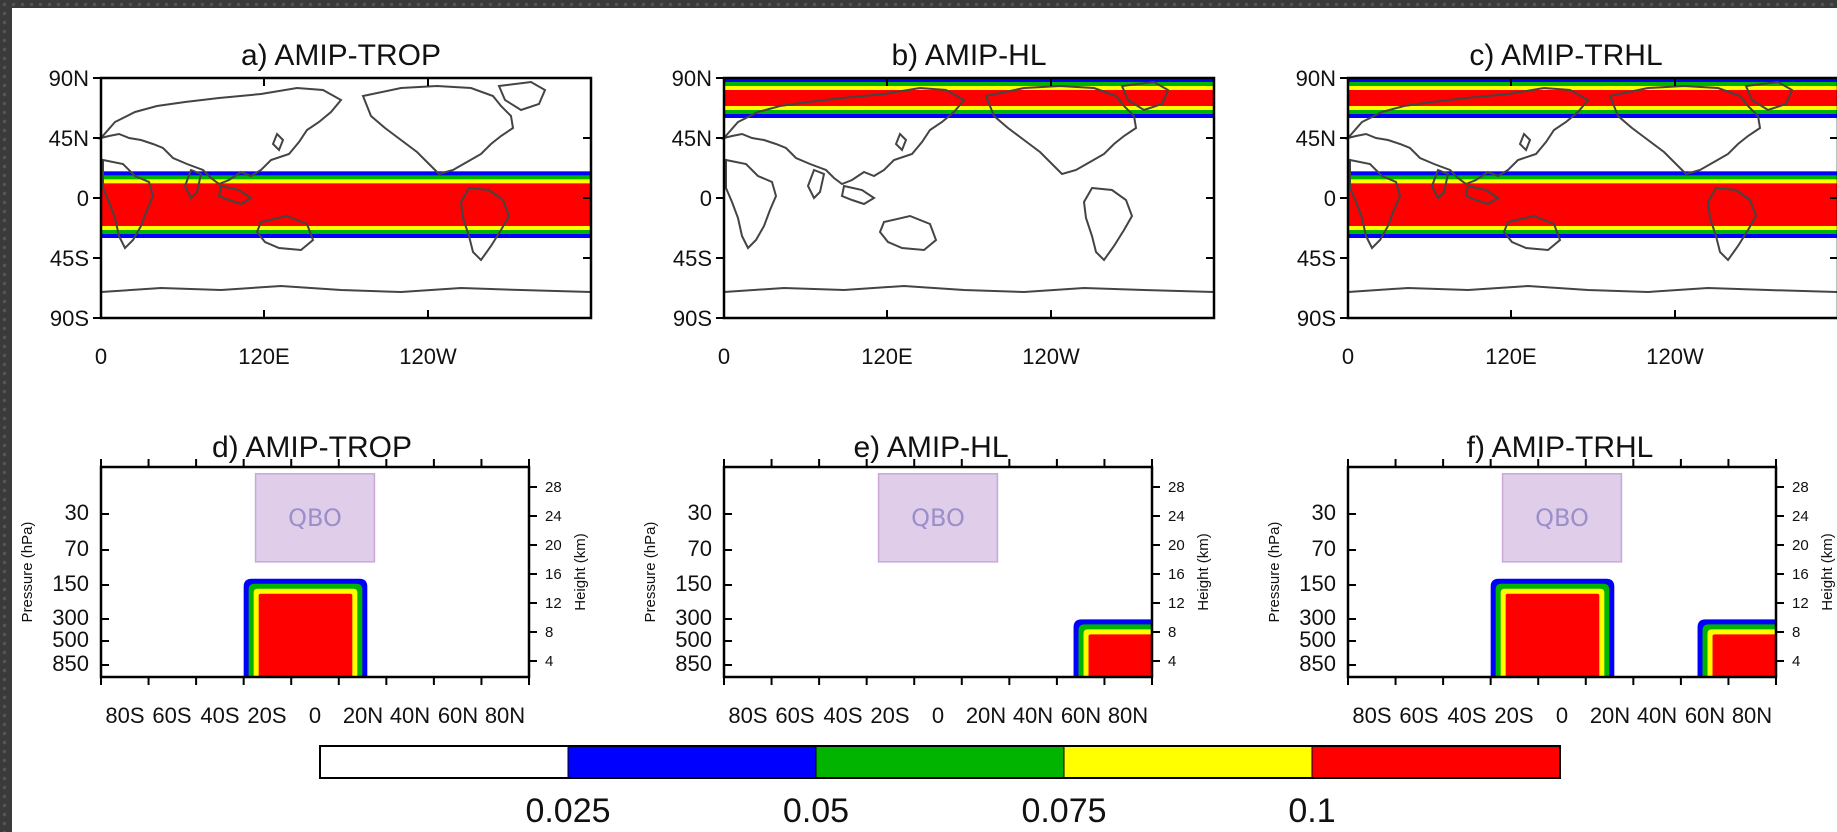 The image size is (1837, 832). What do you see at coordinates (69, 138) in the screenshot?
I see `y-tick-label: 45N` at bounding box center [69, 138].